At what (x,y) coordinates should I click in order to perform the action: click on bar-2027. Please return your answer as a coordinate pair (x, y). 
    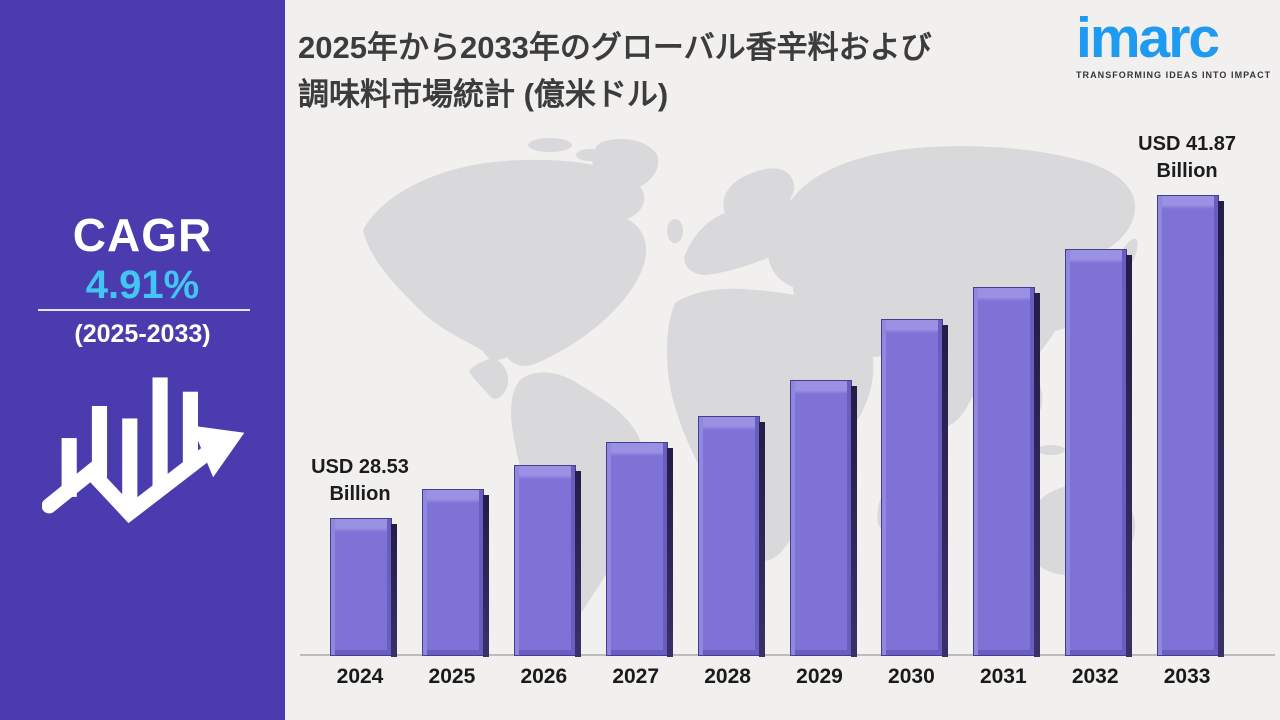
    Looking at the image, I should click on (639, 549).